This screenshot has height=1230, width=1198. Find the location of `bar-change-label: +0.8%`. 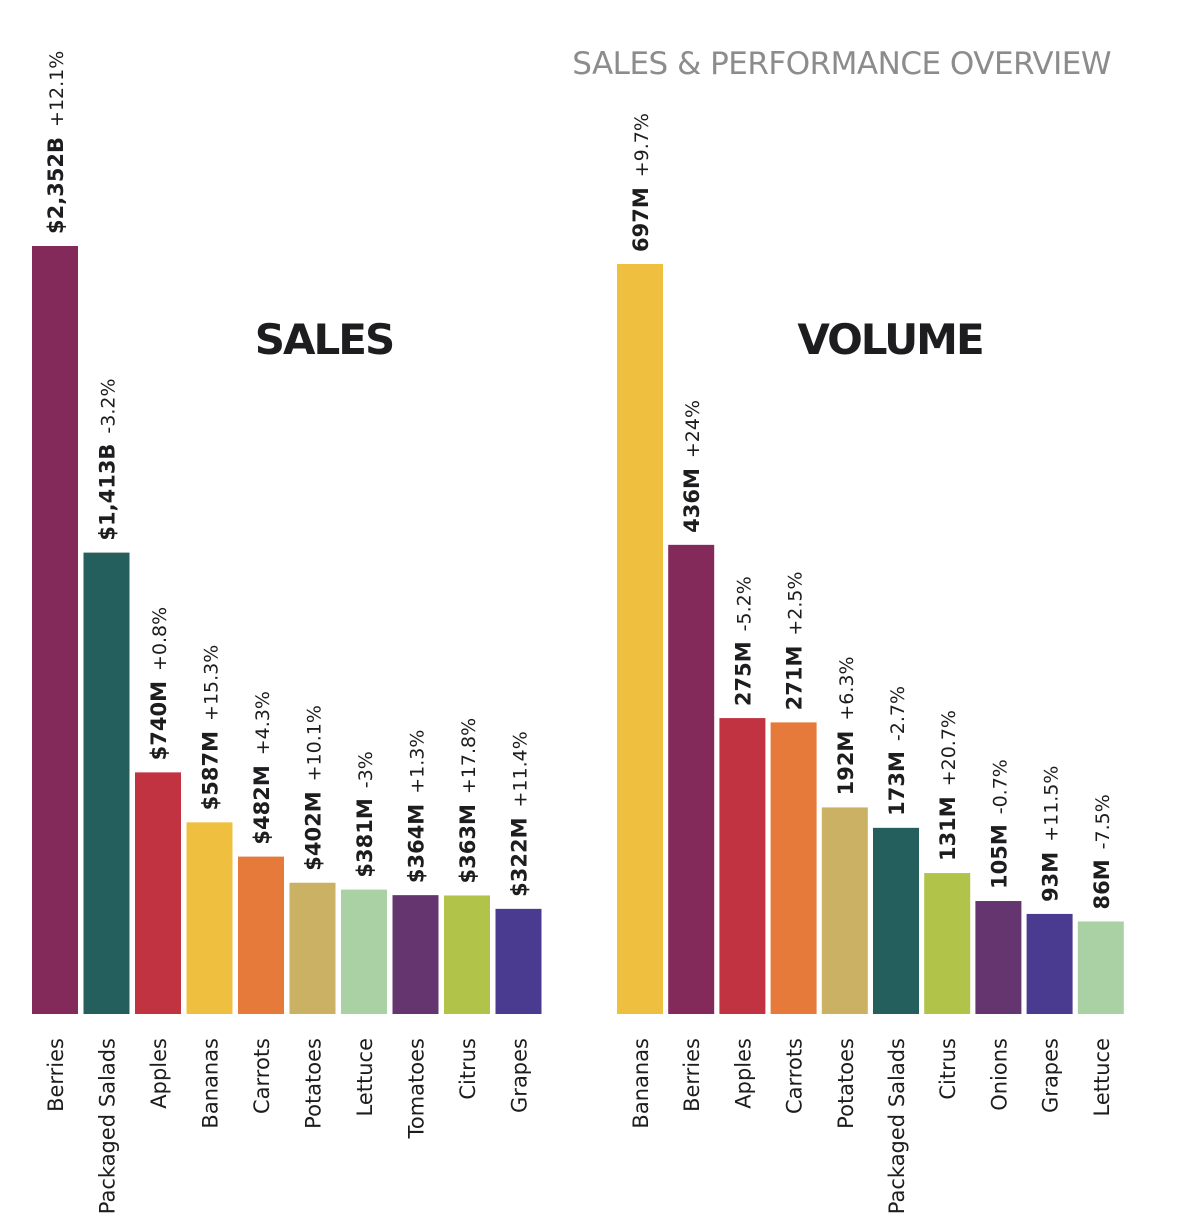

bar-change-label: +0.8% is located at coordinates (160, 639).